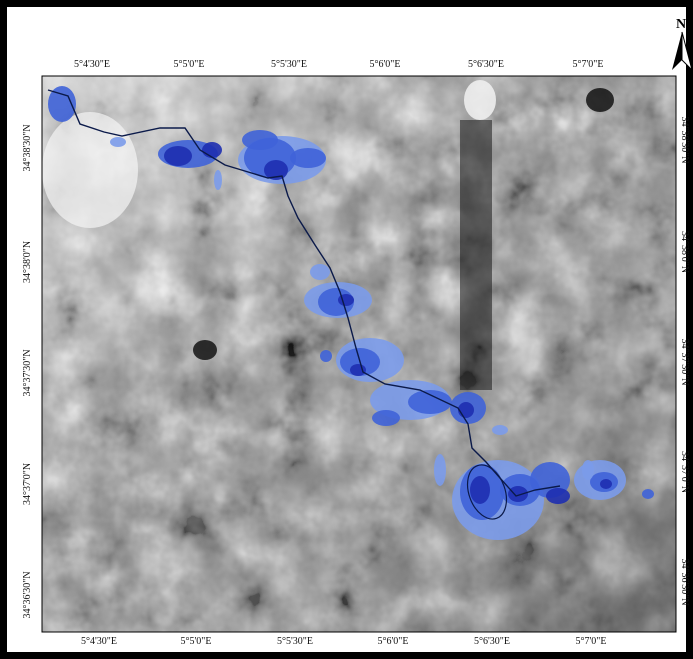 The width and height of the screenshot is (693, 659). Describe the element at coordinates (393, 641) in the screenshot. I see `bottom-lon-label: 5°6'0"E` at that location.